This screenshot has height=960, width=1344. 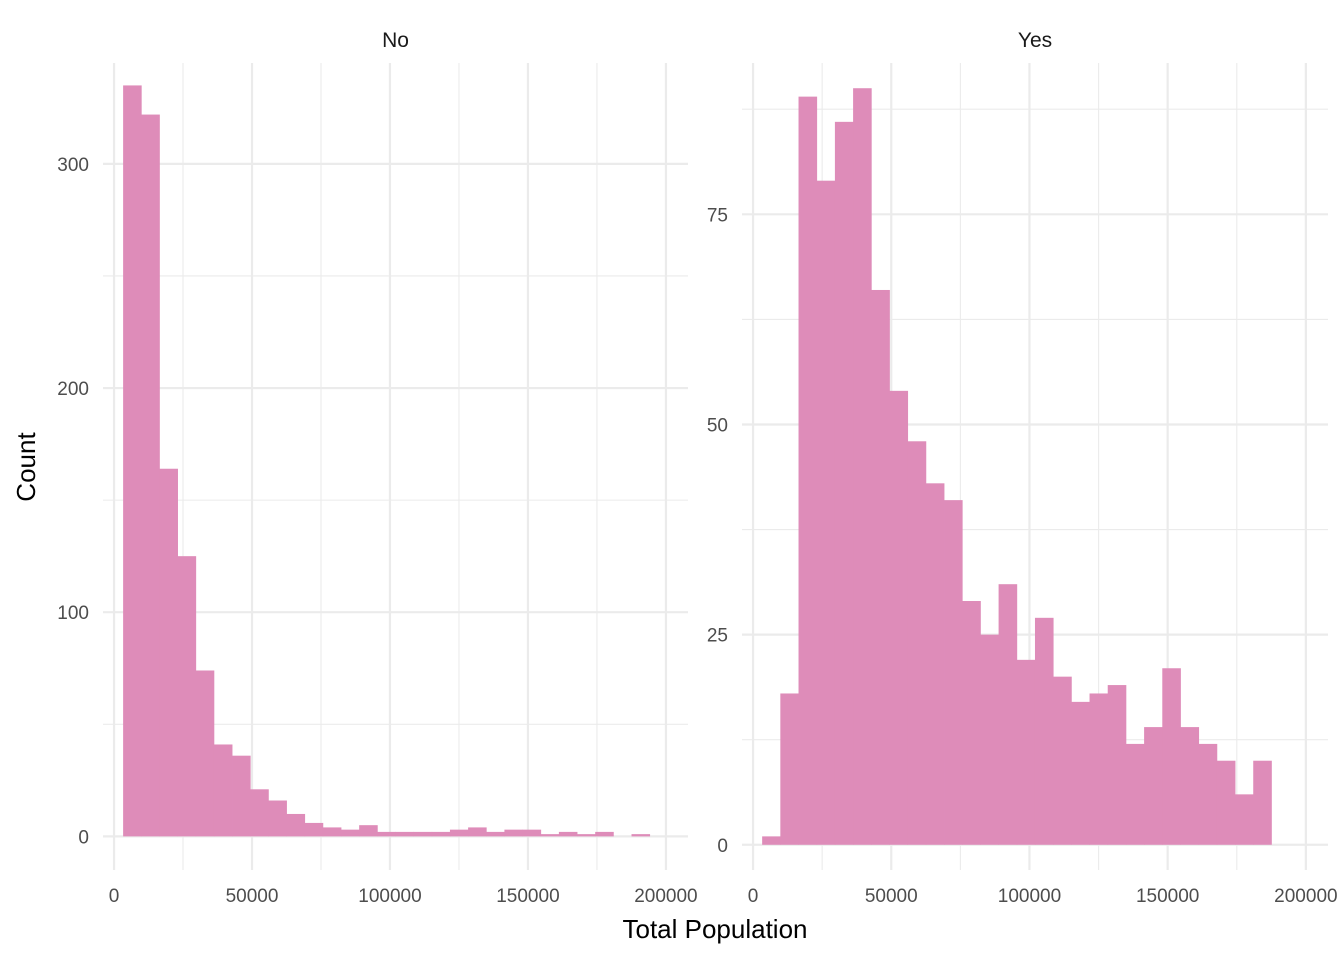 I want to click on facet-strip-label: Yes, so click(x=1035, y=40).